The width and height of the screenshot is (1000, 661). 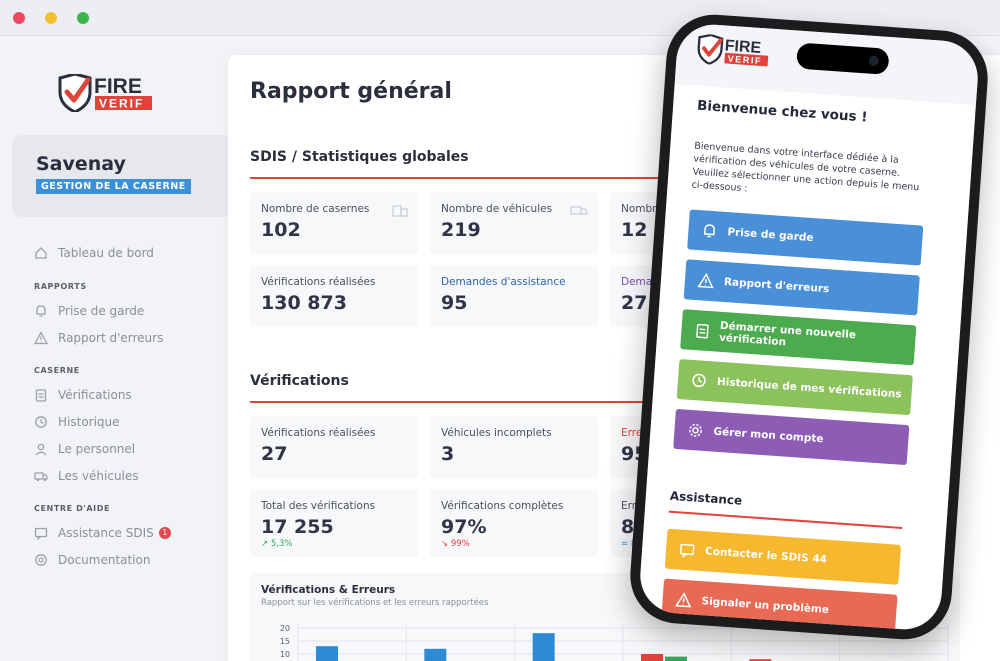 I want to click on chart-bar-compl-tes, so click(x=676, y=658).